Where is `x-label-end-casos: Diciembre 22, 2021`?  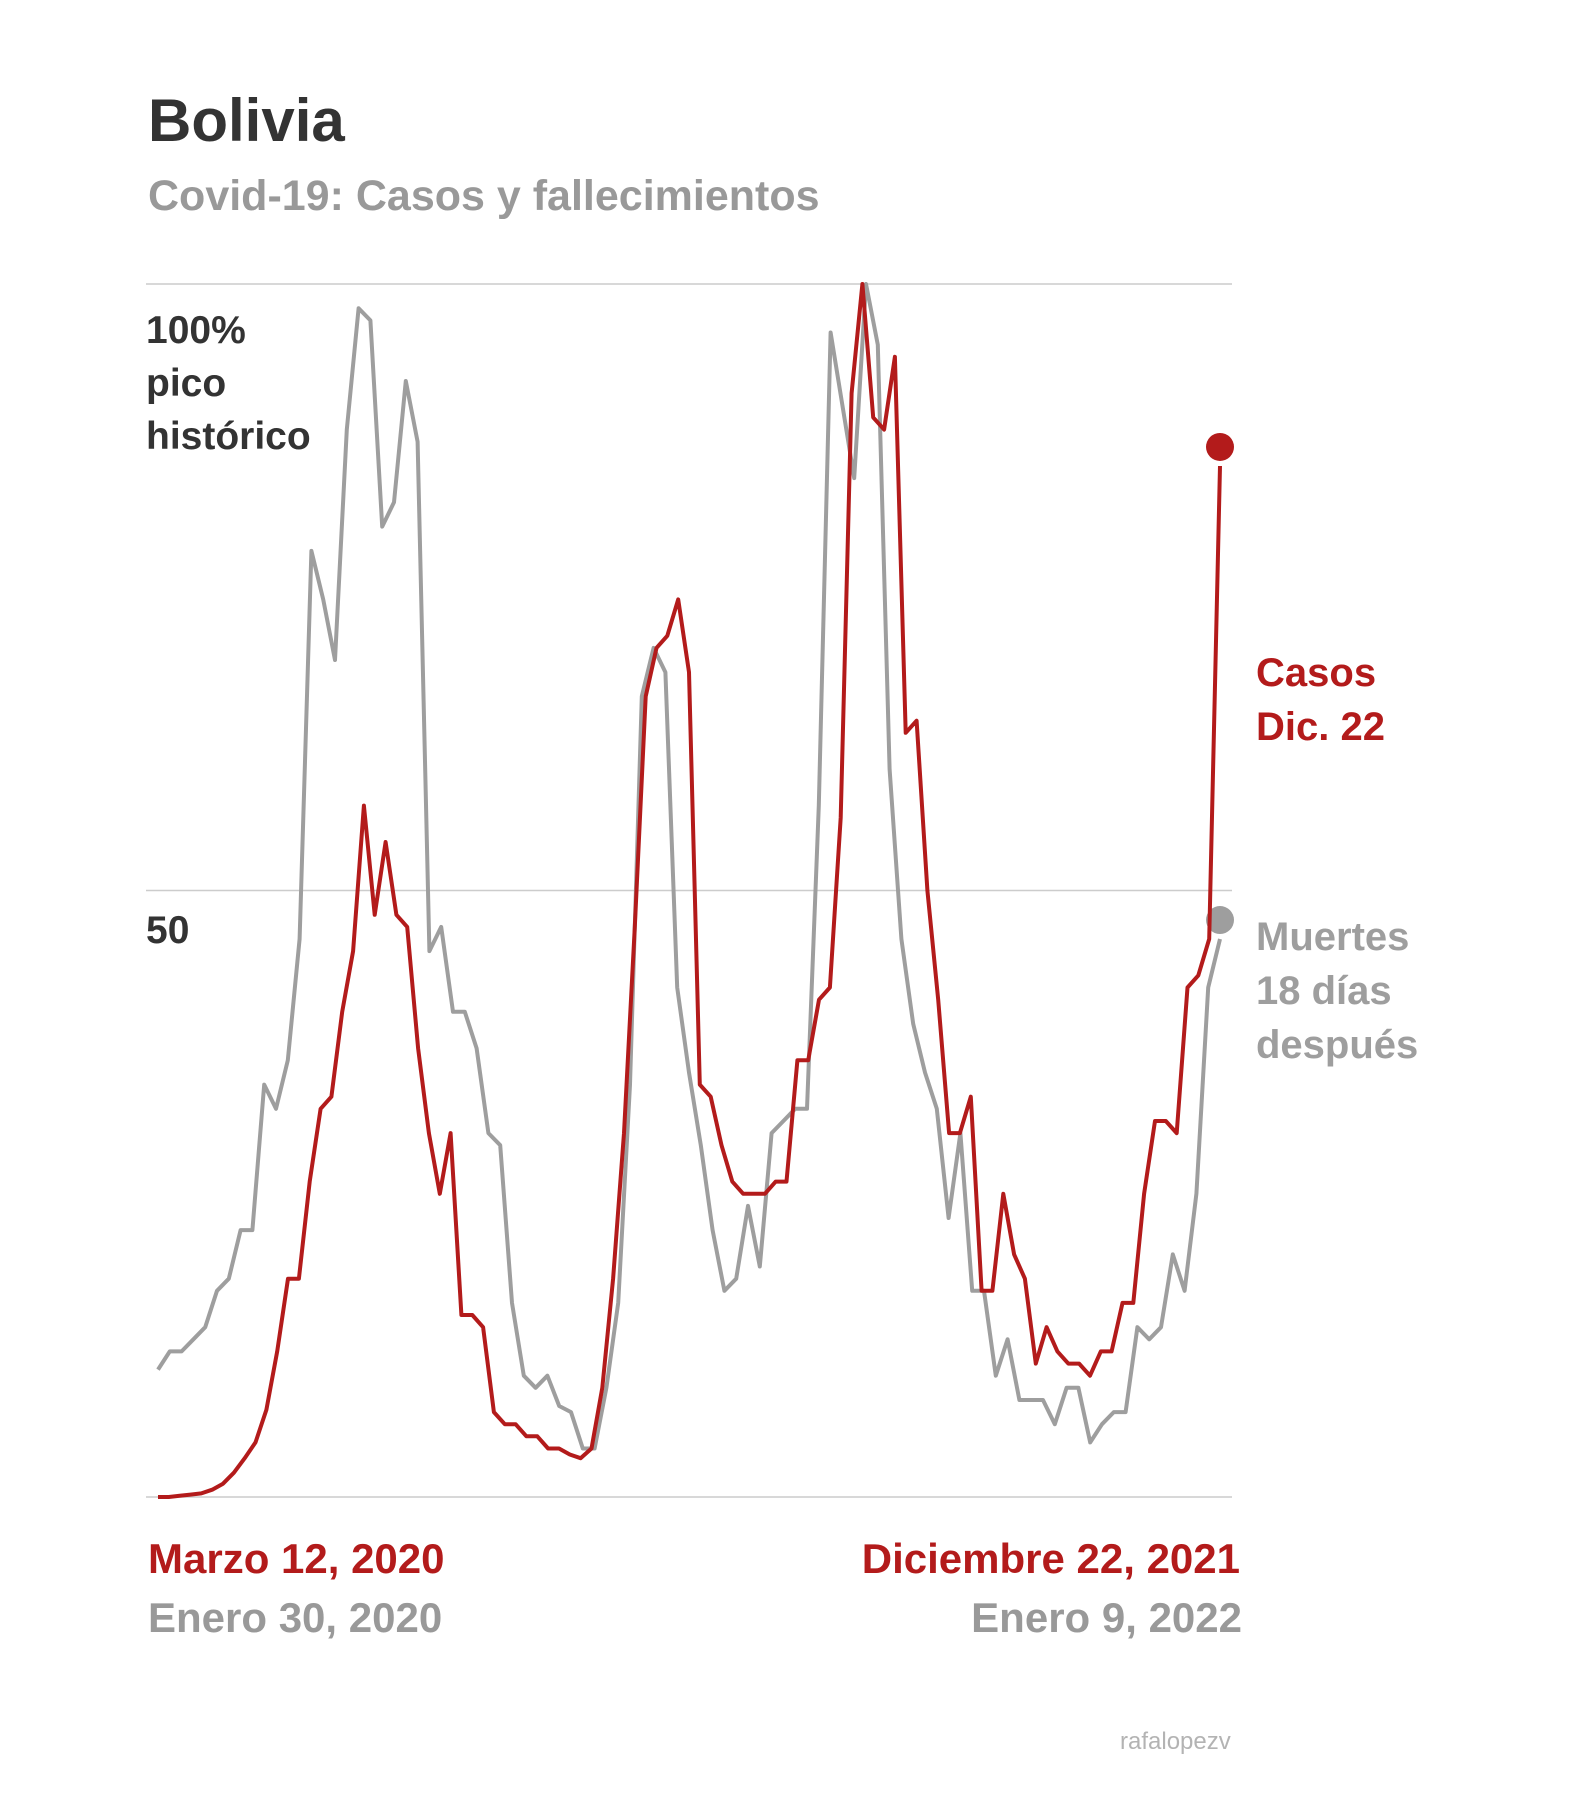
x-label-end-casos: Diciembre 22, 2021 is located at coordinates (1051, 1558).